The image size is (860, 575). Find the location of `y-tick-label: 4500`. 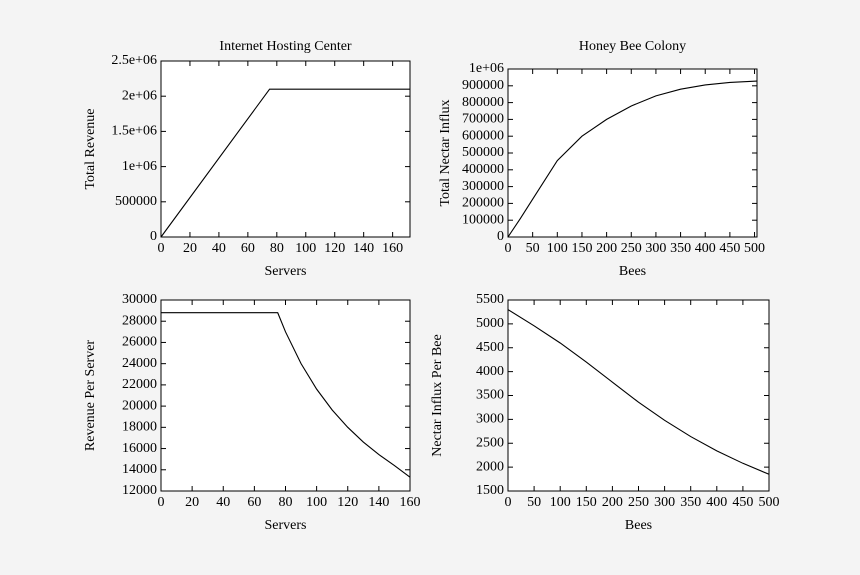

y-tick-label: 4500 is located at coordinates (490, 347).